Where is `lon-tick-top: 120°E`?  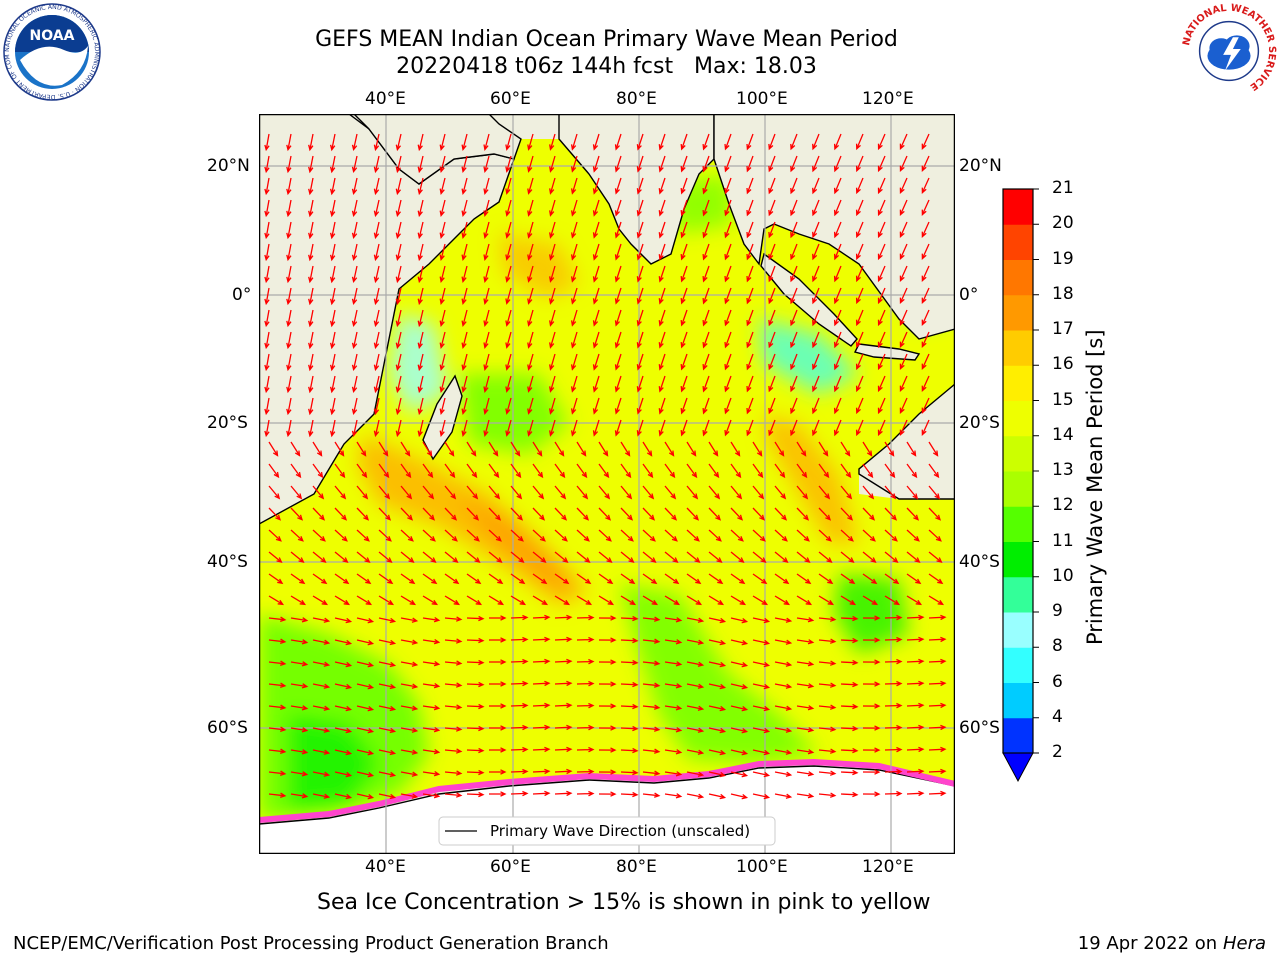
lon-tick-top: 120°E is located at coordinates (888, 99).